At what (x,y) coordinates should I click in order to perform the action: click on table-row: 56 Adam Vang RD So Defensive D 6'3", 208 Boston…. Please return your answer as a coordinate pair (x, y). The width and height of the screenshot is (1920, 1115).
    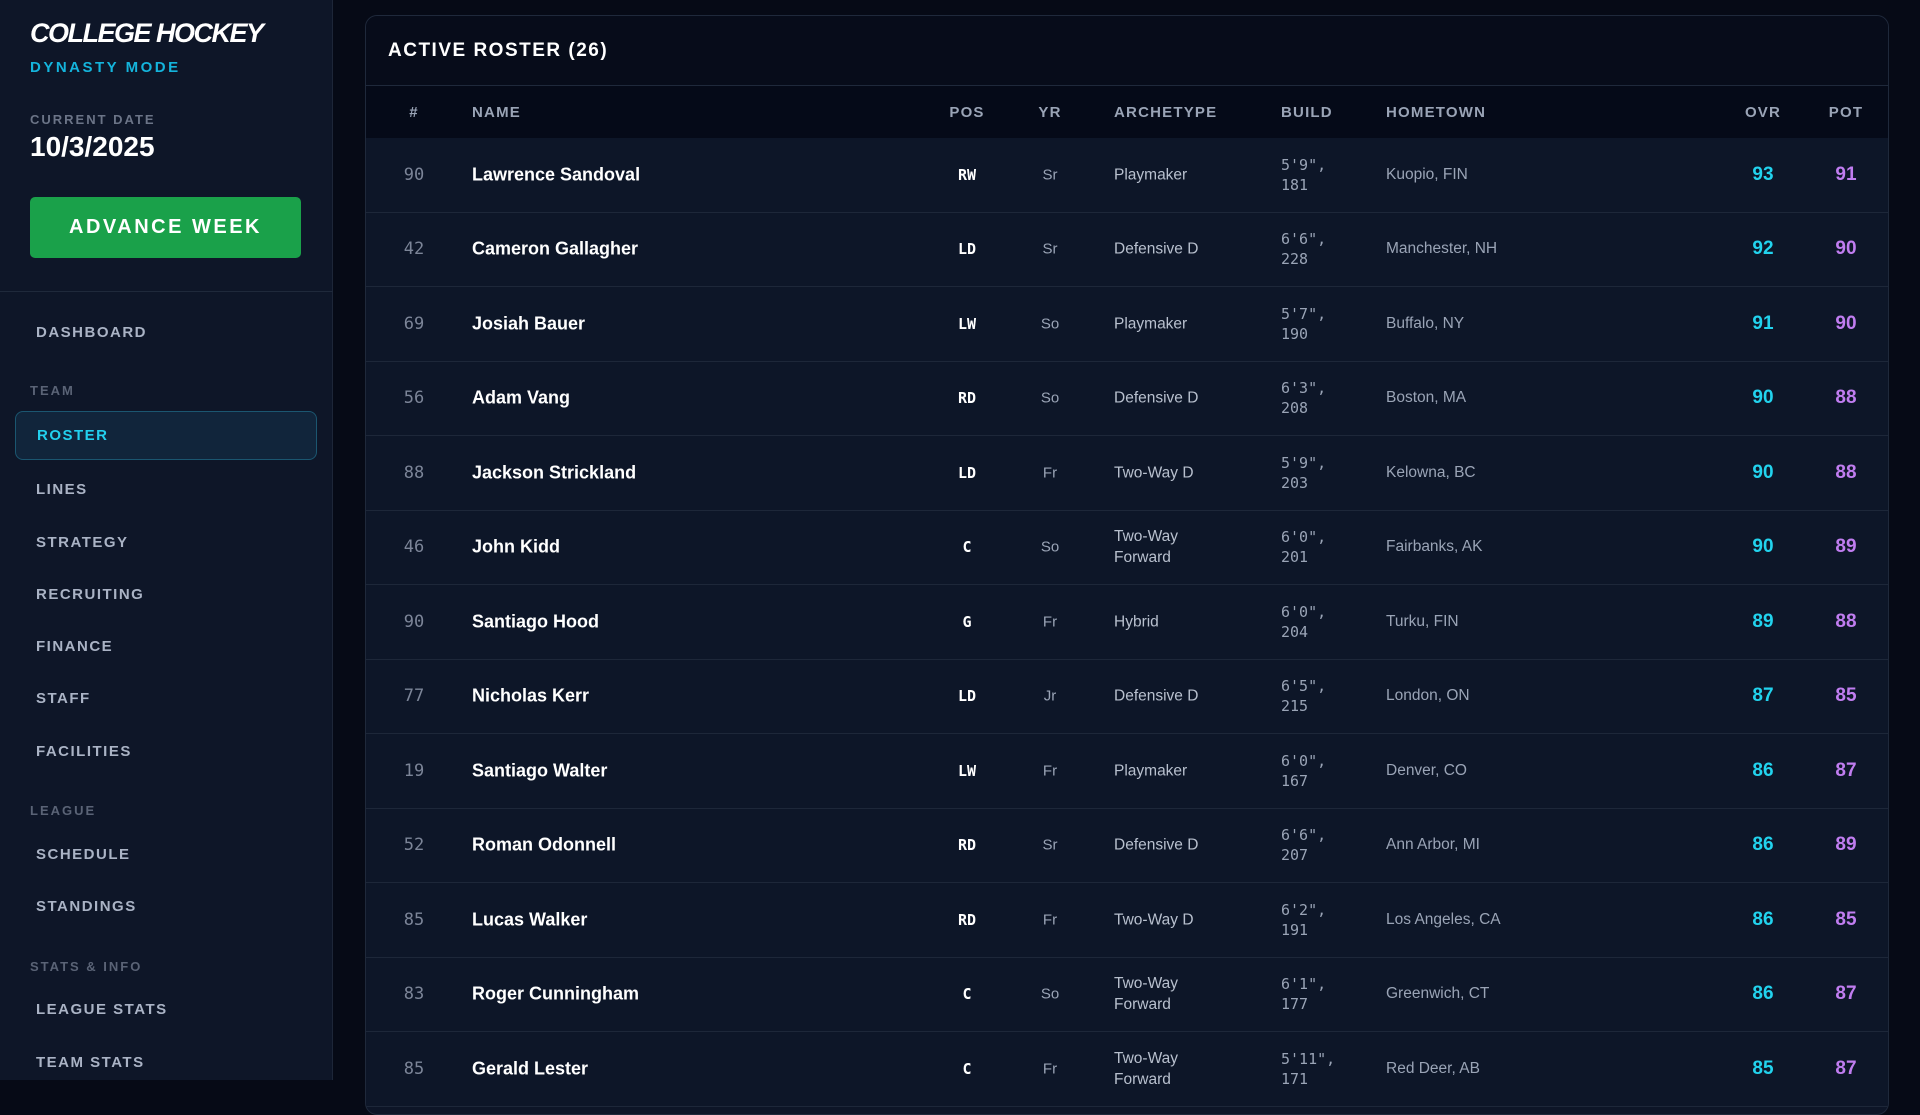
    Looking at the image, I should click on (1127, 398).